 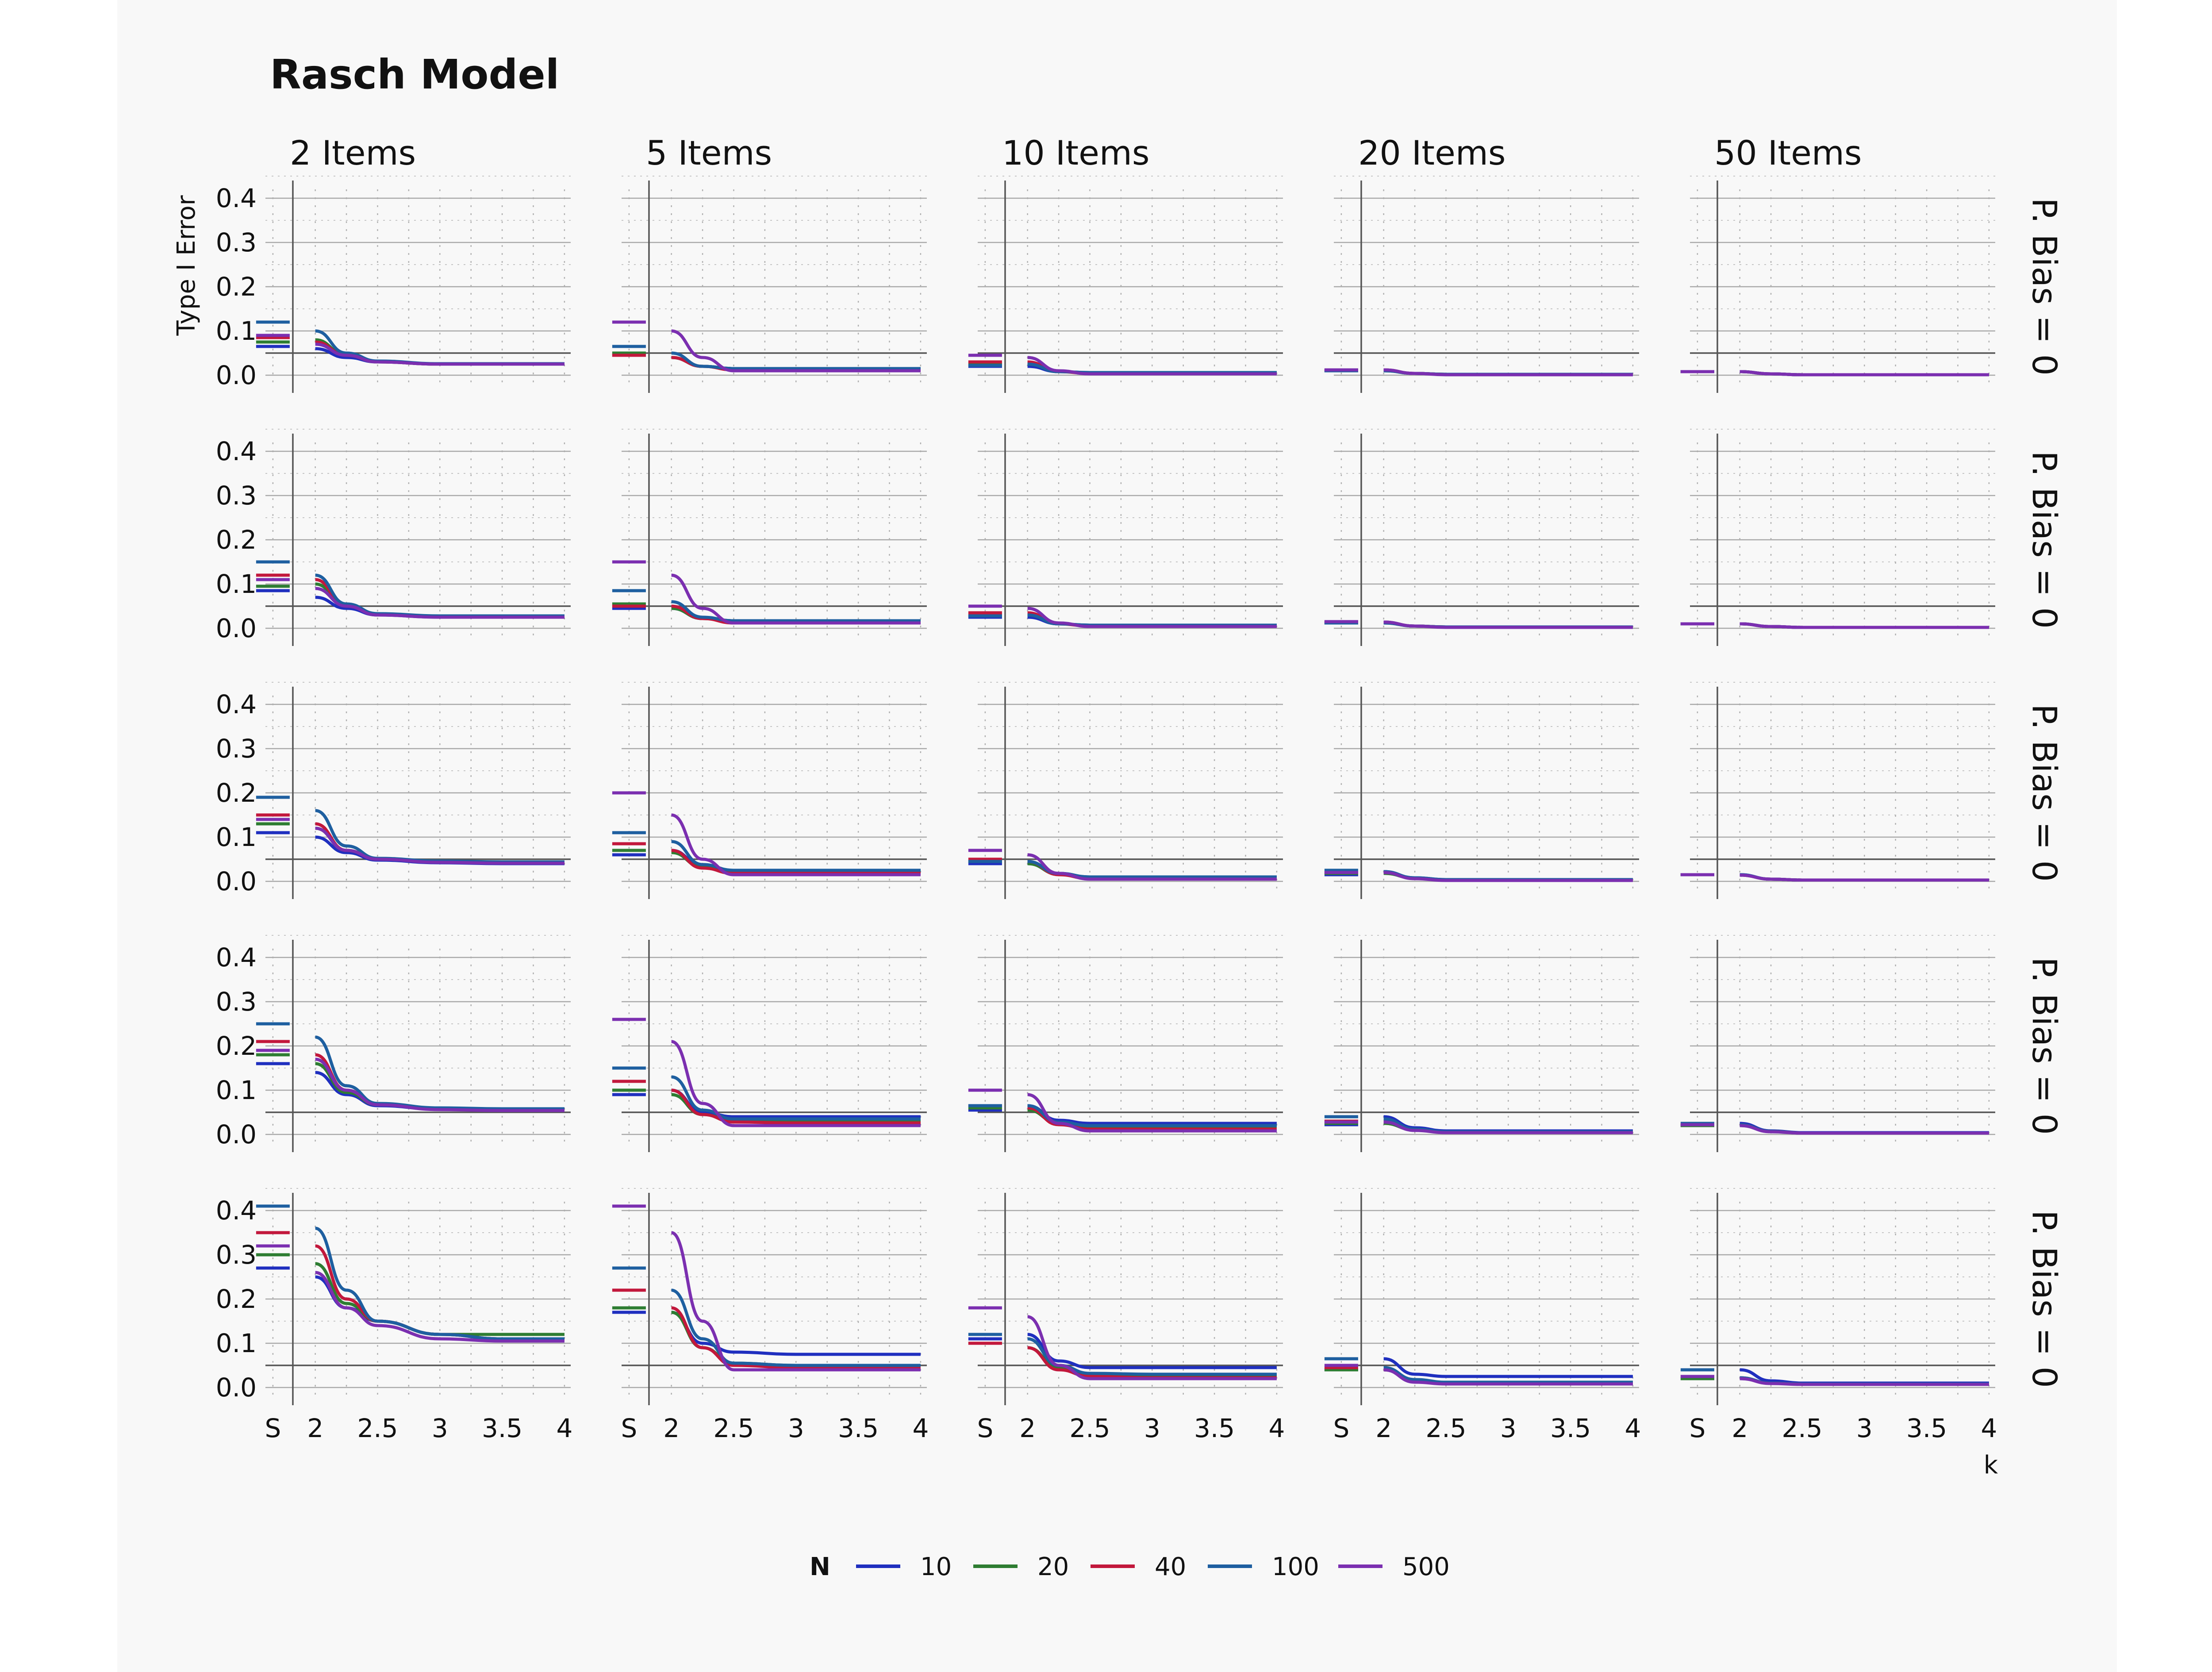 What do you see at coordinates (1126, 1296) in the screenshot?
I see `panel-r5-c3` at bounding box center [1126, 1296].